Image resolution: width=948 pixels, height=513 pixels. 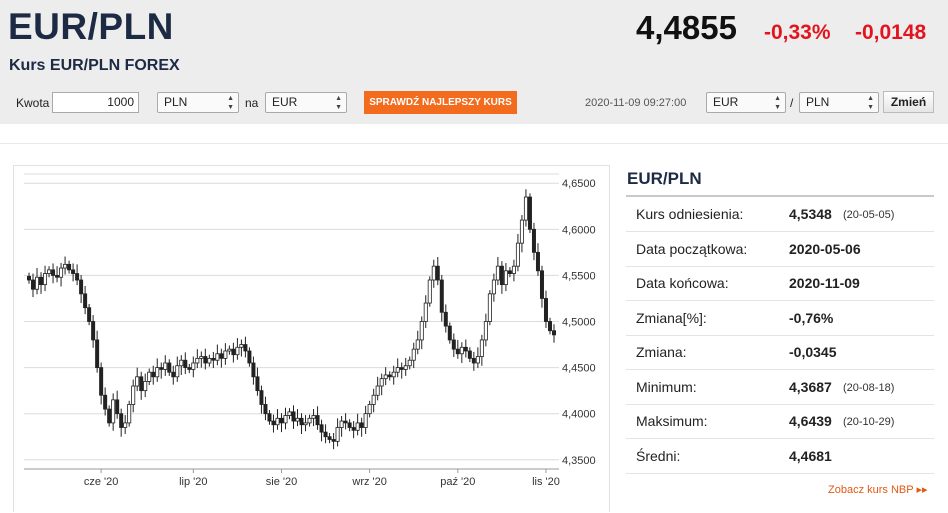 I want to click on x-tick-label: paź '20, so click(x=457, y=482).